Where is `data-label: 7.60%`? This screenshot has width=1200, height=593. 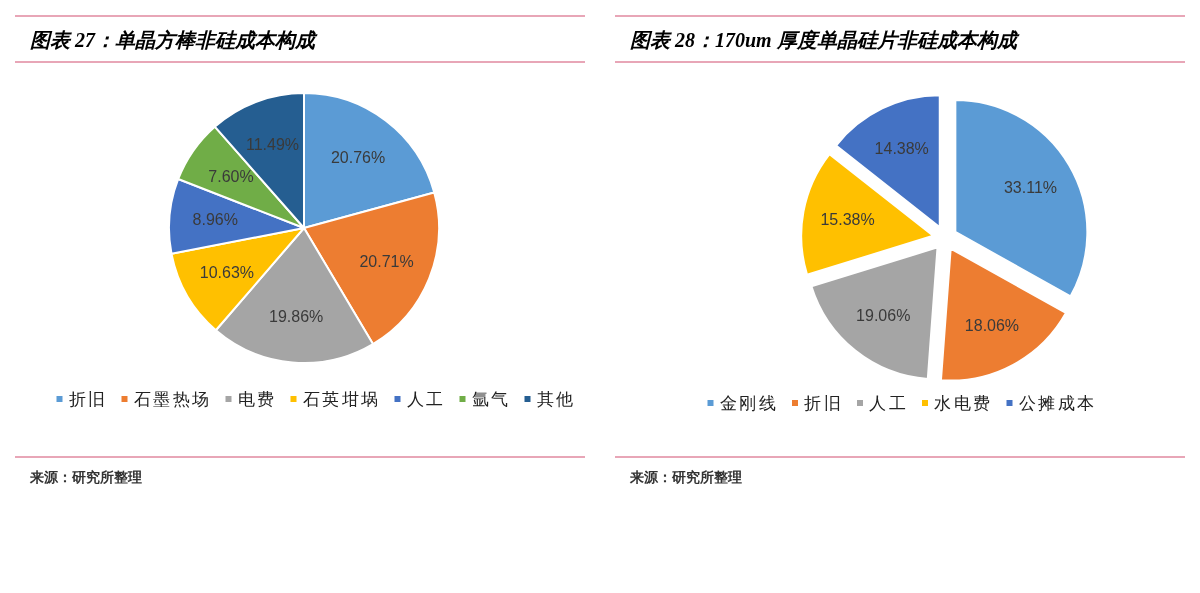 data-label: 7.60% is located at coordinates (231, 177).